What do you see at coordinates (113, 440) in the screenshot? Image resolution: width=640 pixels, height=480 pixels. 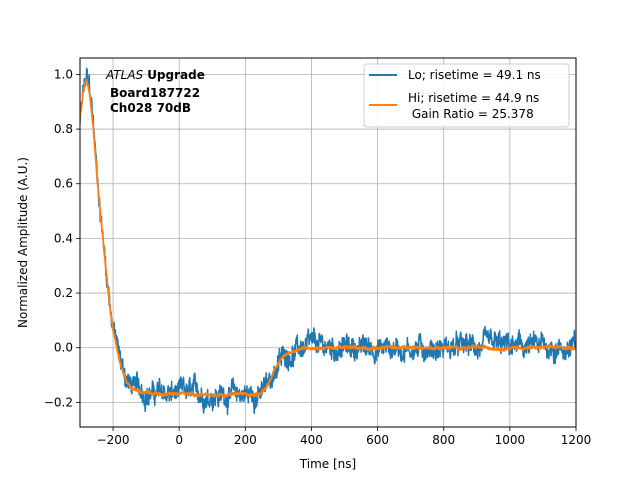 I see `x-tick-label: −200` at bounding box center [113, 440].